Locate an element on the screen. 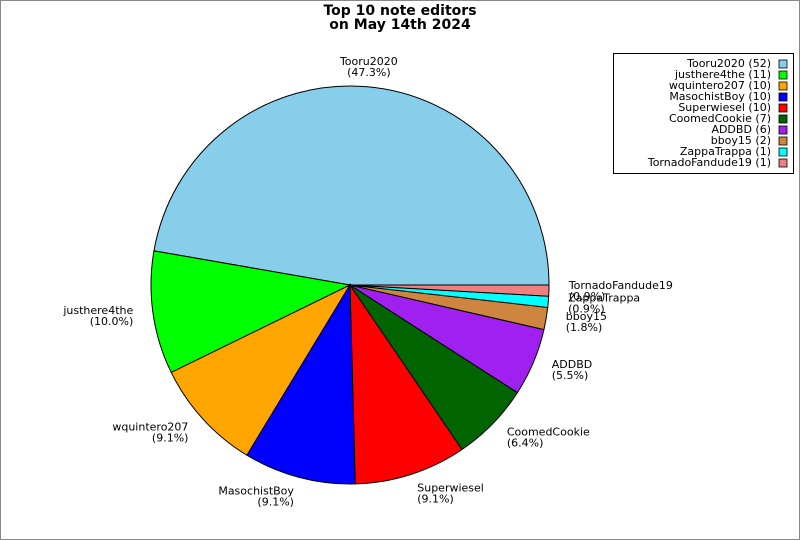  legend-label: Superwiesel (10) is located at coordinates (724, 107).